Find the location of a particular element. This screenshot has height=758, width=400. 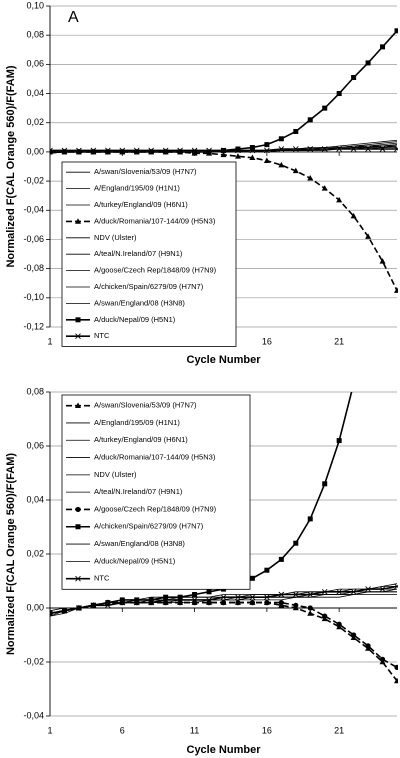

y-tick-label: -0,04 is located at coordinates (33, 210).